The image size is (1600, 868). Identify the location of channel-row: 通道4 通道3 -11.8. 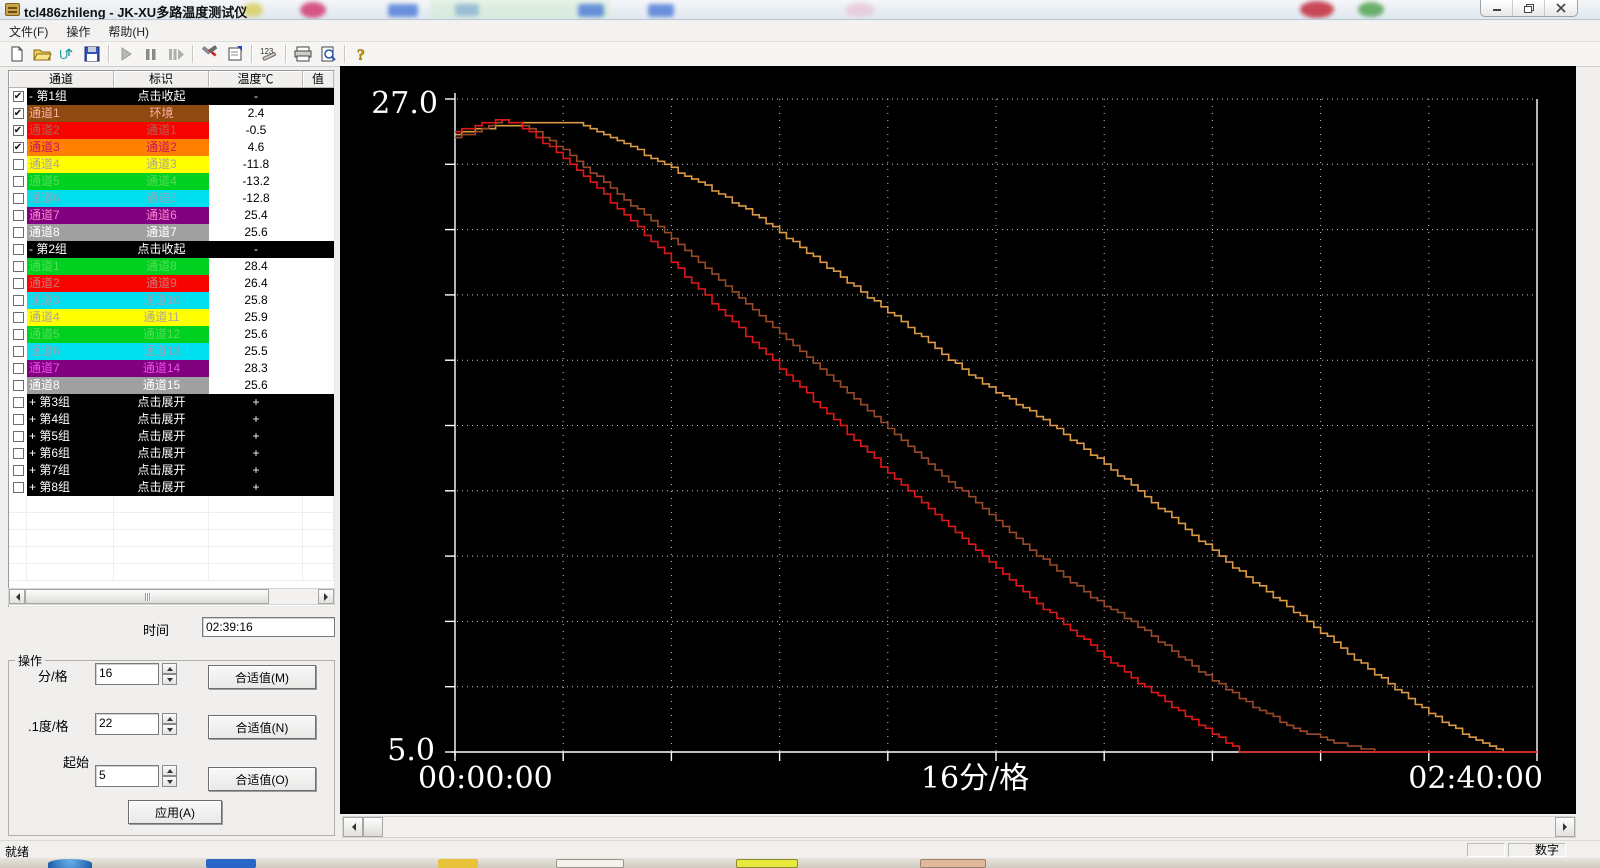
(171, 164).